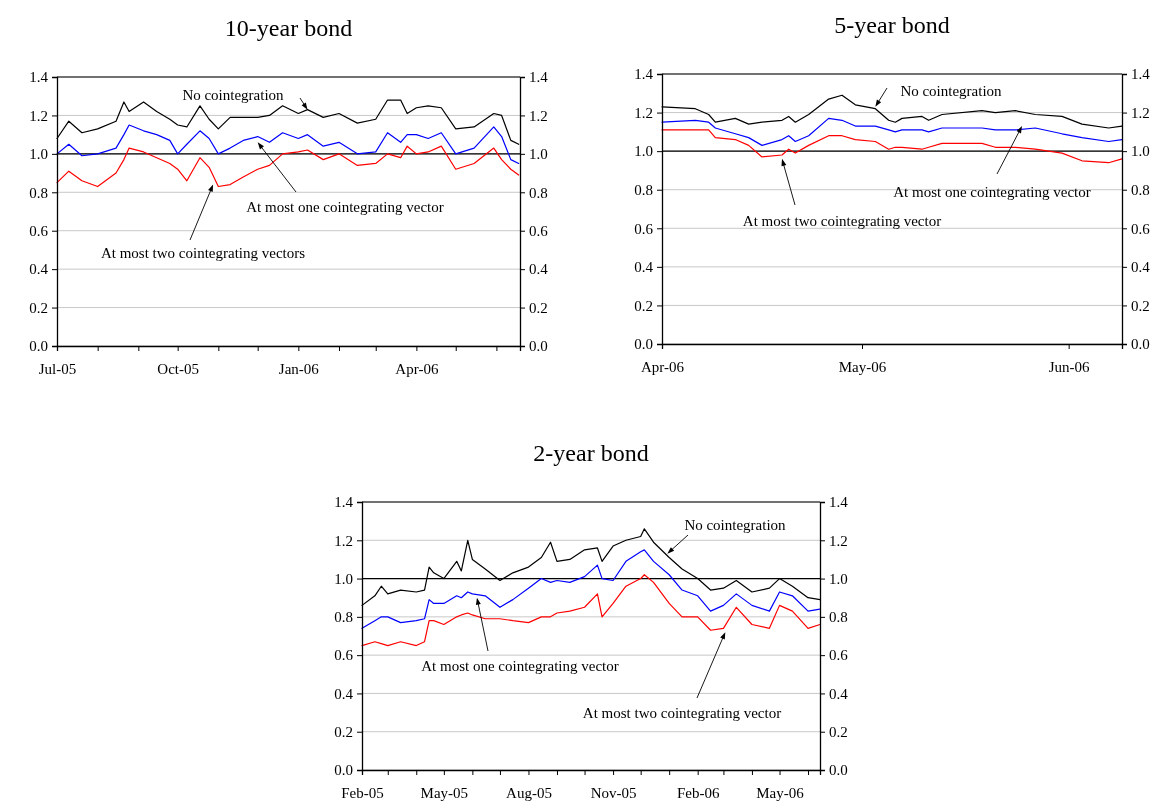 Image resolution: width=1162 pixels, height=805 pixels. I want to click on x-tick-label: Feb-06, so click(698, 792).